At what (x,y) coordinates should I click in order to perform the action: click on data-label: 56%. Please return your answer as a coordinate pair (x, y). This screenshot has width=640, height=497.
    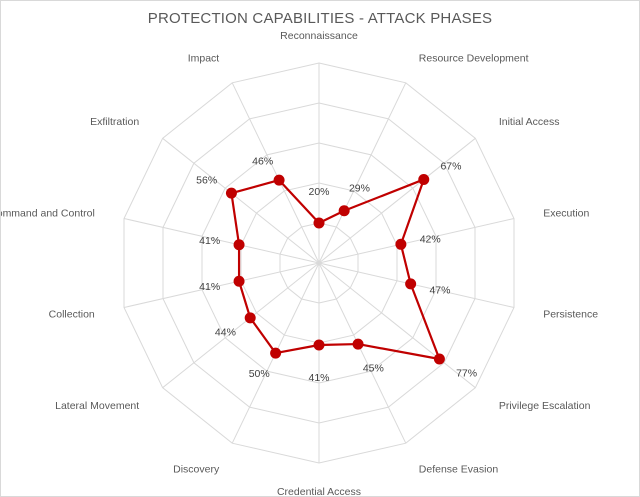
    Looking at the image, I should click on (206, 180).